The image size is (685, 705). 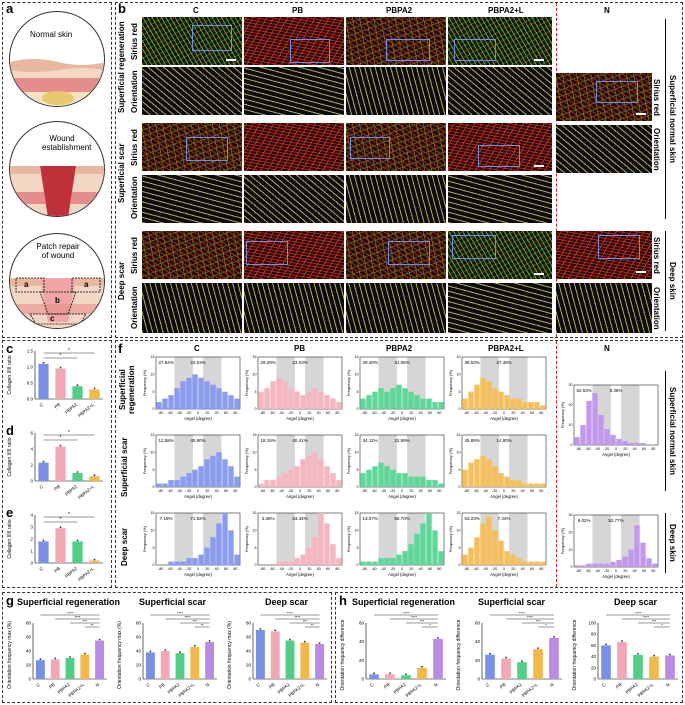 What do you see at coordinates (67, 143) in the screenshot?
I see `wound-label: Wound establishment` at bounding box center [67, 143].